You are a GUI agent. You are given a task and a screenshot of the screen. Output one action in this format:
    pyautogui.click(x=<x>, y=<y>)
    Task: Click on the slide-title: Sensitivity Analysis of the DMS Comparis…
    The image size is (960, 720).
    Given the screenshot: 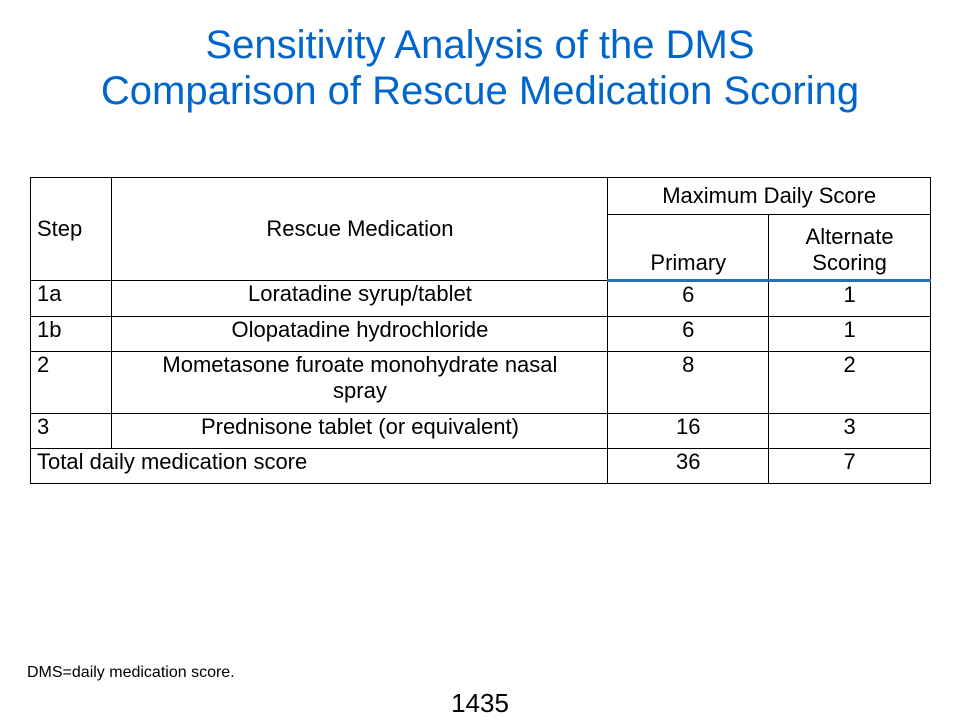 What is the action you would take?
    pyautogui.click(x=480, y=68)
    